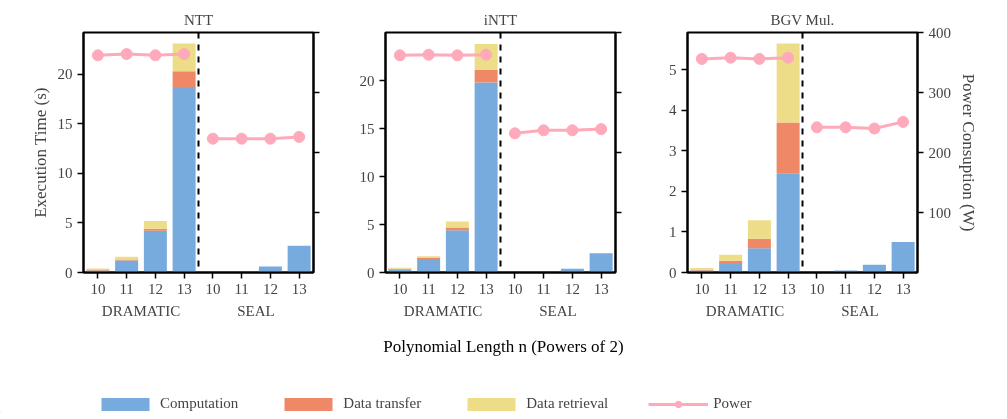 Image resolution: width=1007 pixels, height=419 pixels. What do you see at coordinates (939, 92) in the screenshot?
I see `y2-tick-label: 300` at bounding box center [939, 92].